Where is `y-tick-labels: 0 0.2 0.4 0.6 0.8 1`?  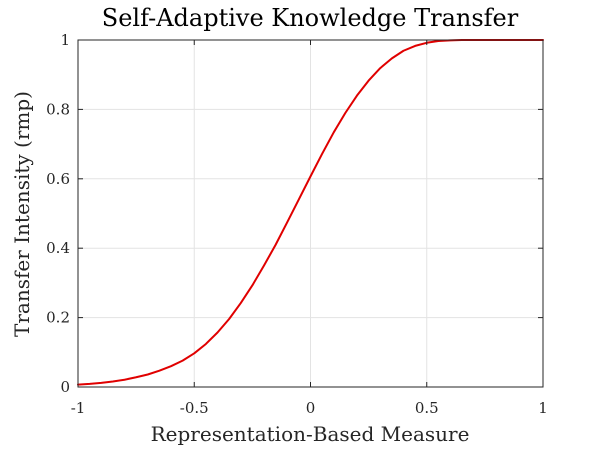
y-tick-labels: 0 0.2 0.4 0.6 0.8 1 is located at coordinates (58, 213).